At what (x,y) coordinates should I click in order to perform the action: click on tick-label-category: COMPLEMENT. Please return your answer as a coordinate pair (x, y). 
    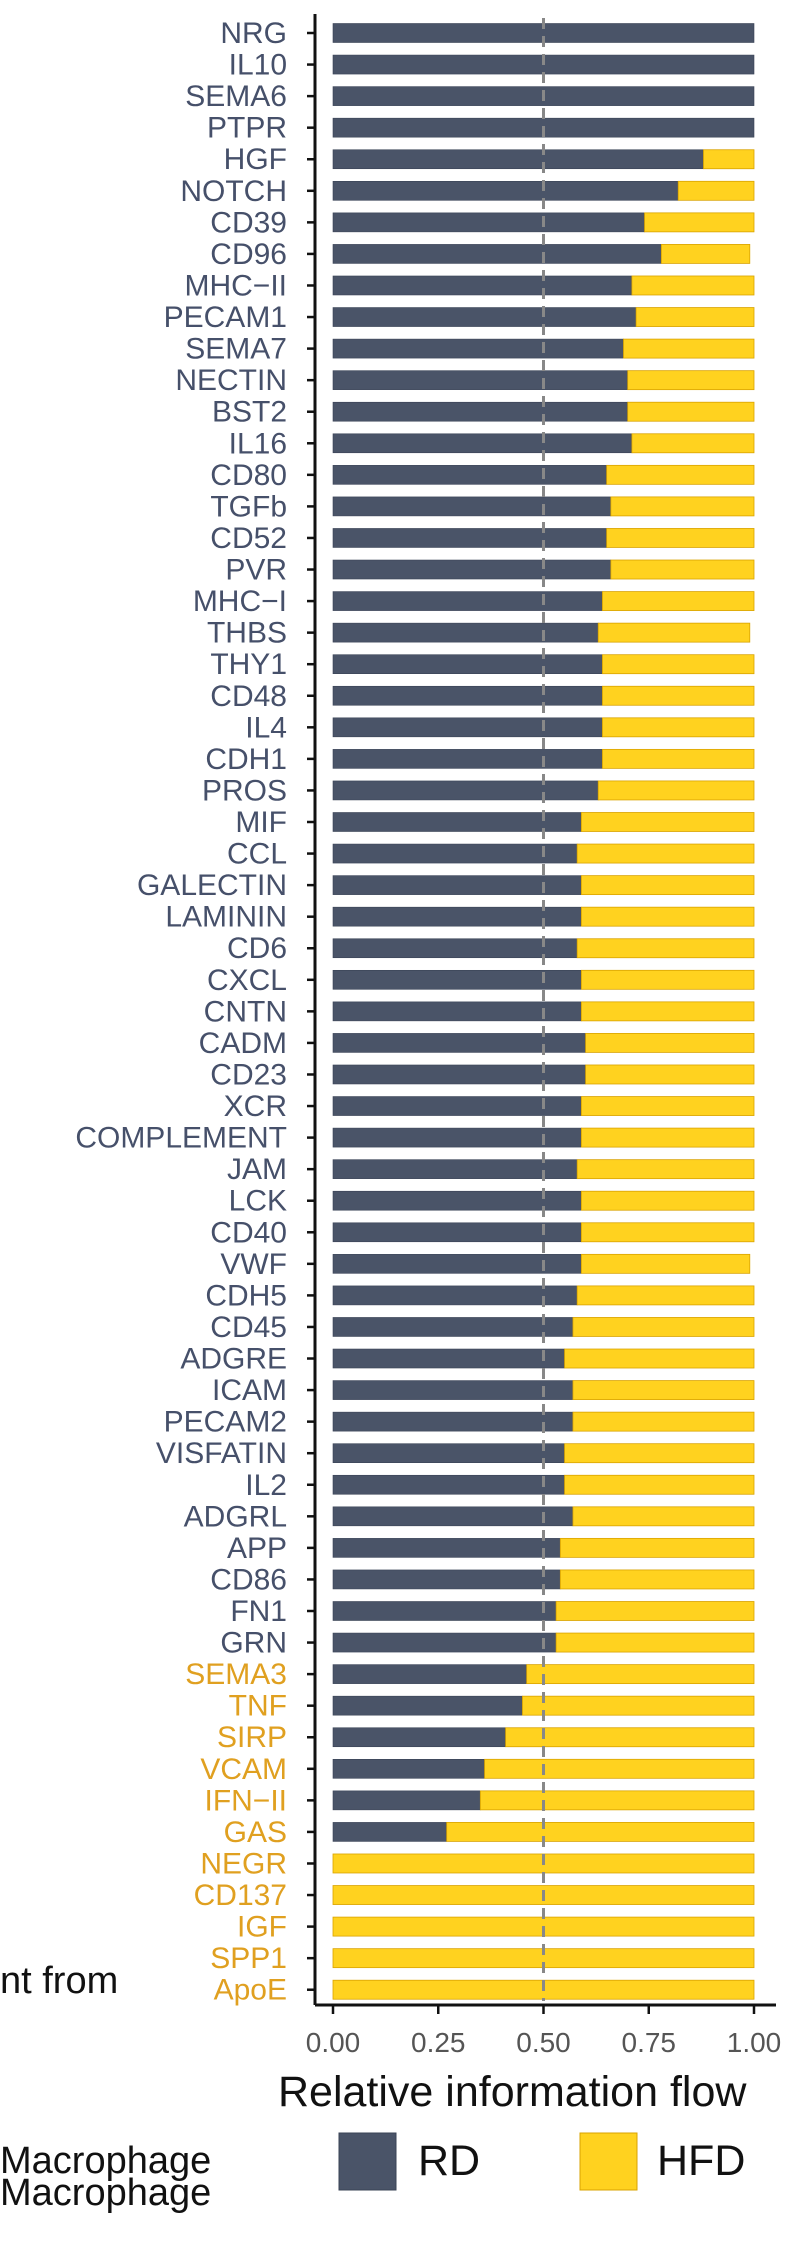
    Looking at the image, I should click on (181, 1138).